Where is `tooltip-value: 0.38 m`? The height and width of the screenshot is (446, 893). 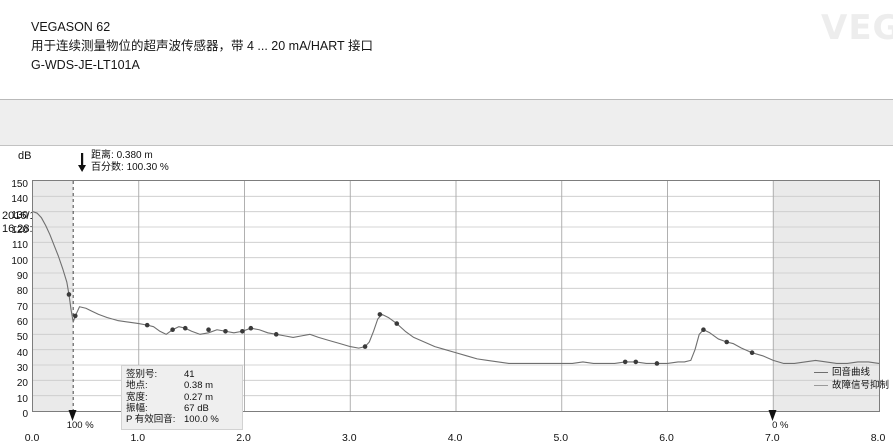
tooltip-value: 0.38 m is located at coordinates (199, 386).